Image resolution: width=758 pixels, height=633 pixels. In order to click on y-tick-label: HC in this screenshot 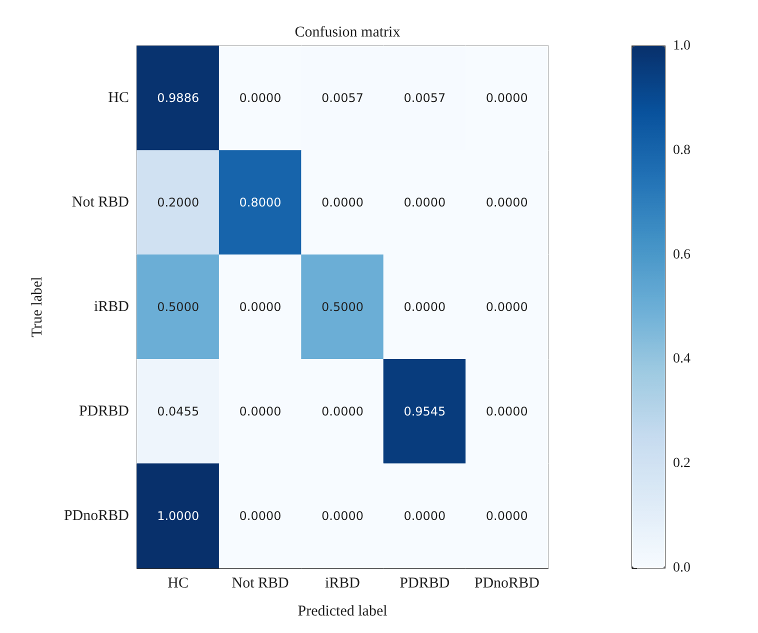, I will do `click(118, 98)`.